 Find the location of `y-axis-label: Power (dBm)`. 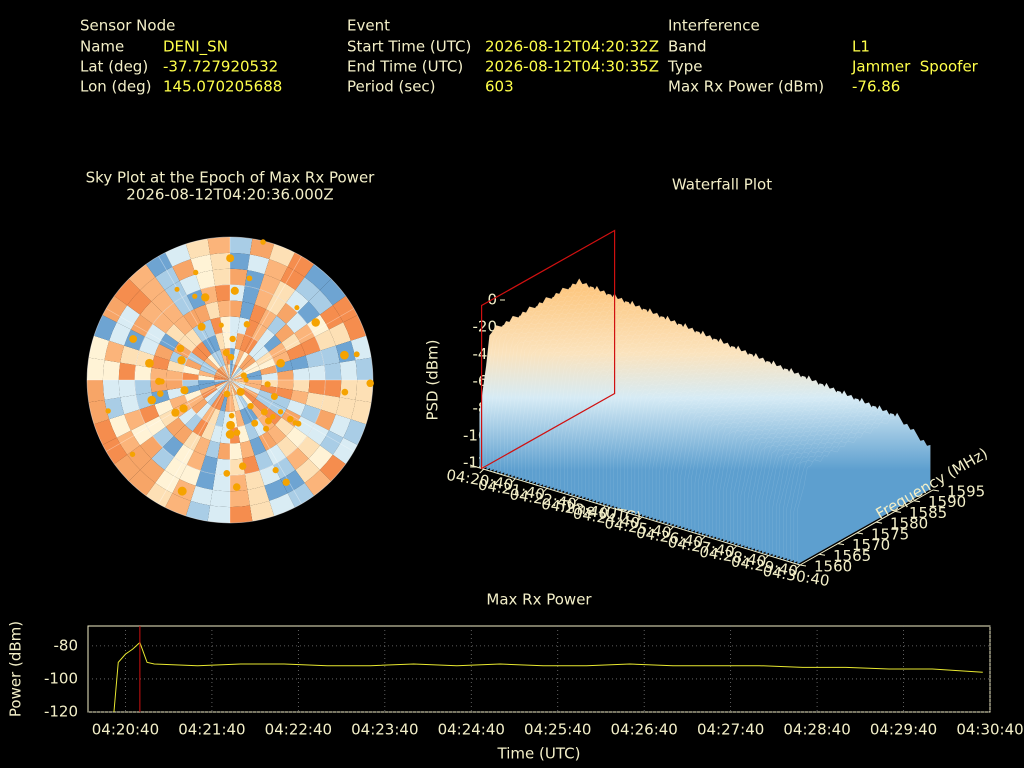

y-axis-label: Power (dBm) is located at coordinates (16, 669).